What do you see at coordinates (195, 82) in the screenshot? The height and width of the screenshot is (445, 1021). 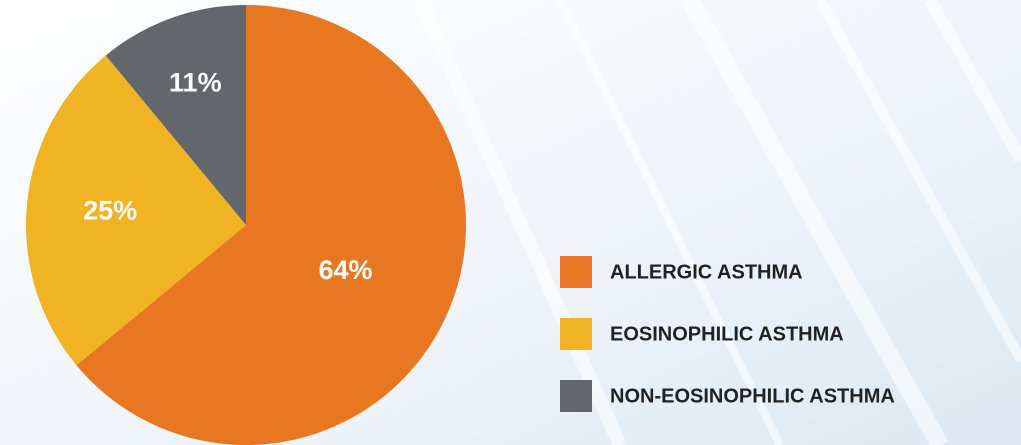 I see `slice-label: 11%` at bounding box center [195, 82].